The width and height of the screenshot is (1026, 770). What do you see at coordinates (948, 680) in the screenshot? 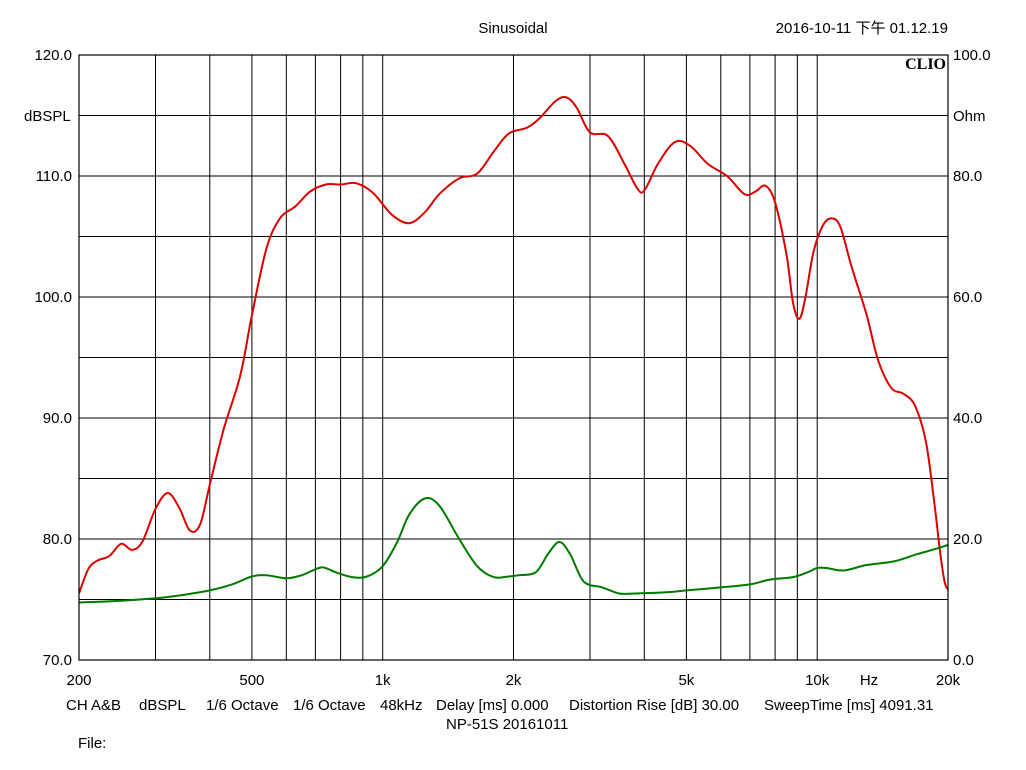
I see `x-tick-label: 20k` at bounding box center [948, 680].